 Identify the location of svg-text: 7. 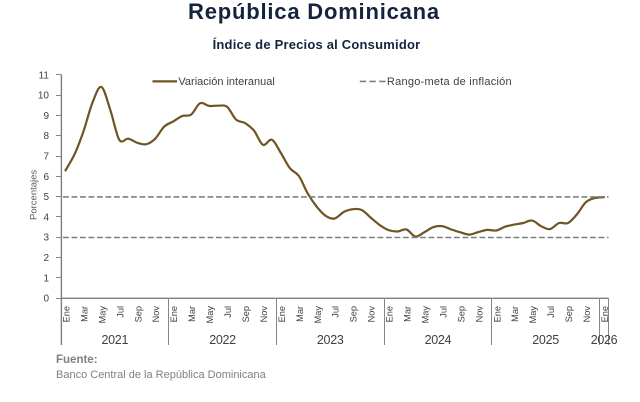
(46, 157).